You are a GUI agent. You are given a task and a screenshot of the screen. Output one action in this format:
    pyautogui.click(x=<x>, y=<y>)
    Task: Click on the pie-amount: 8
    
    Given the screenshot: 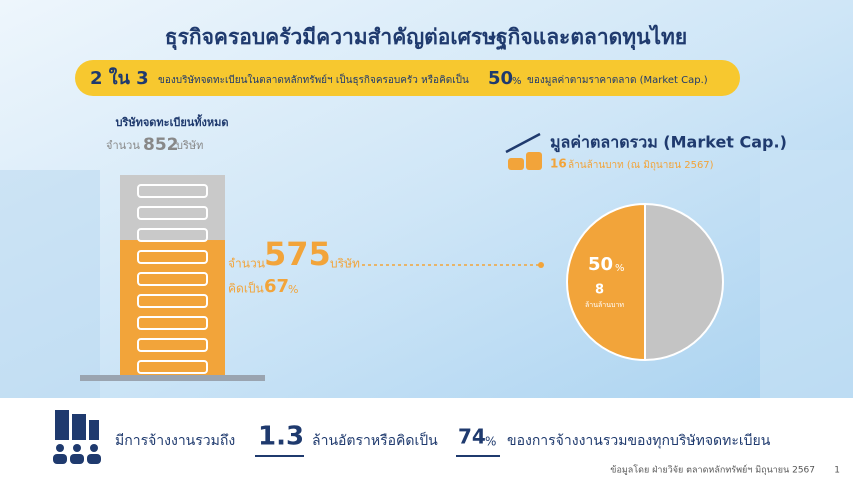 What is the action you would take?
    pyautogui.click(x=599, y=290)
    